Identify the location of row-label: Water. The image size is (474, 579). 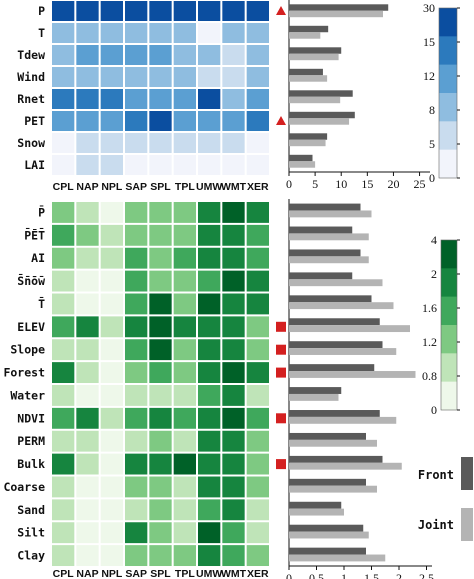
(27, 395).